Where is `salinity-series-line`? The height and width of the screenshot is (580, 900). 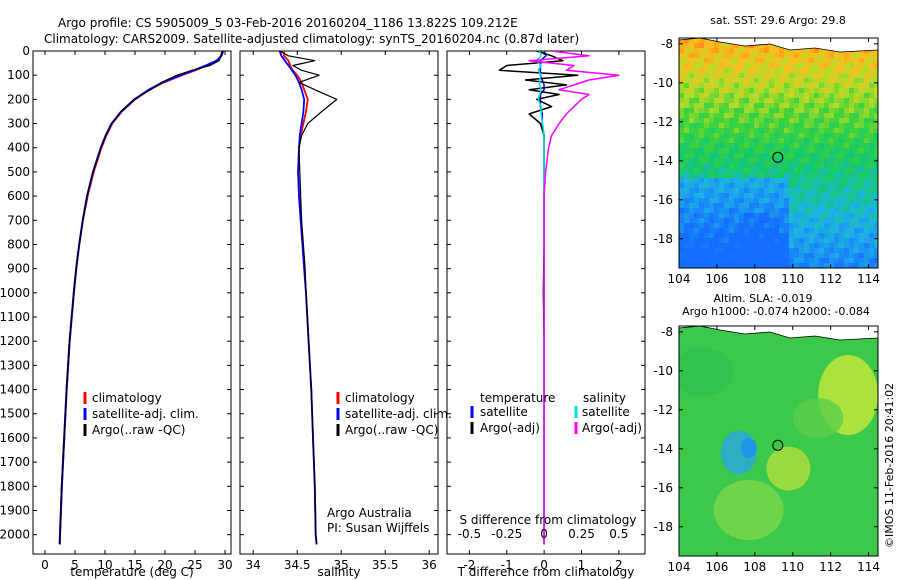
salinity-series-line is located at coordinates (298, 298).